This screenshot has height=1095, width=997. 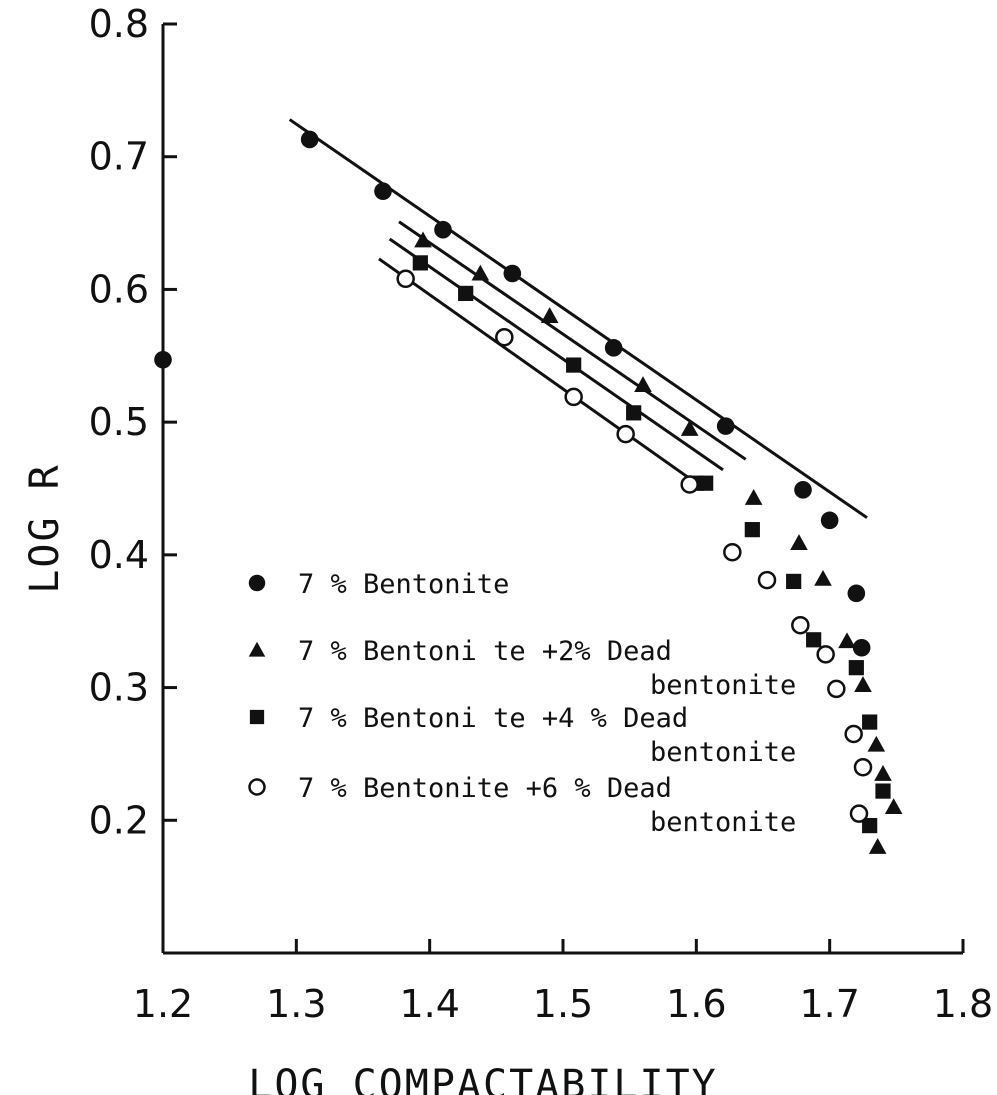 I want to click on x-tick-label: 1.8, so click(x=963, y=1004).